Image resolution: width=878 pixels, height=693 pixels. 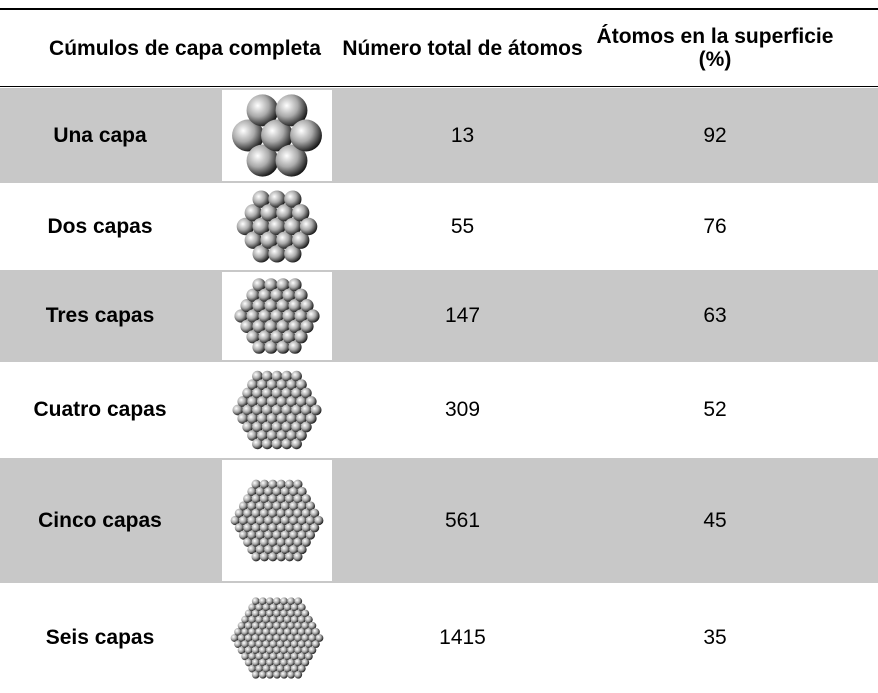 I want to click on surface-percent: 45, so click(x=715, y=520).